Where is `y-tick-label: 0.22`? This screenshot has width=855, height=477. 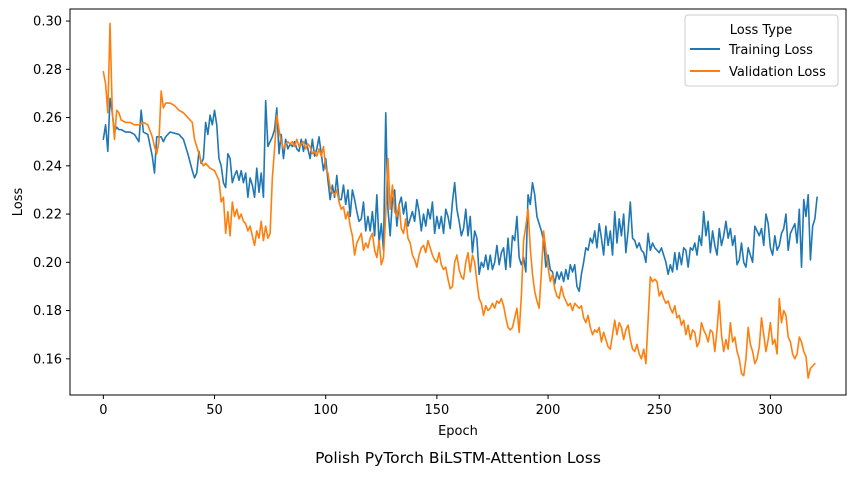
y-tick-label: 0.22 is located at coordinates (47, 215).